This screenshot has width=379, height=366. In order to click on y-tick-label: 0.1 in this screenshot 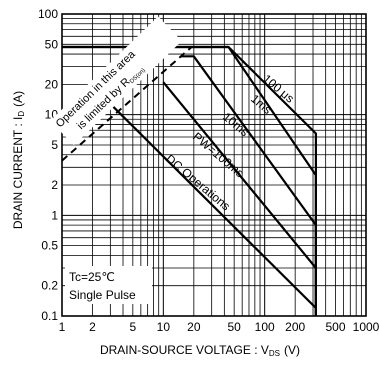, I will do `click(49, 316)`.